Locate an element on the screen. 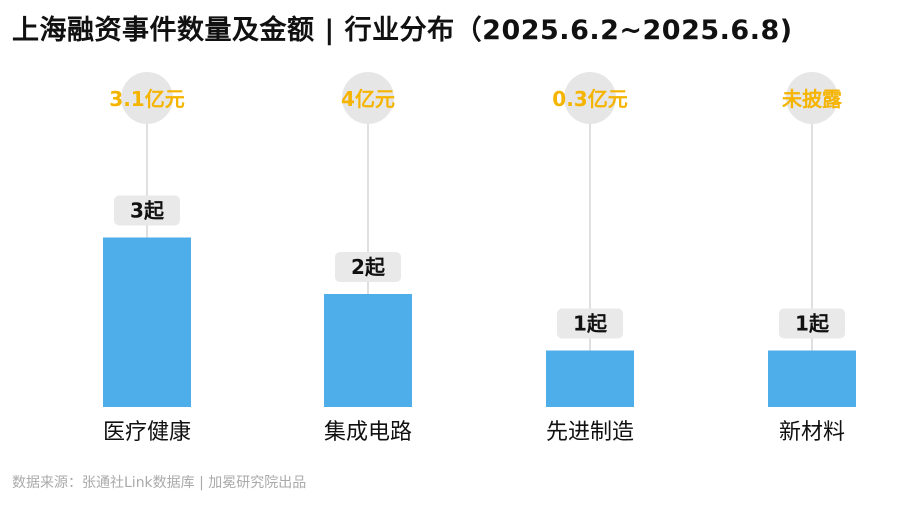 Image resolution: width=904 pixels, height=508 pixels. count-label: 3起 is located at coordinates (147, 211).